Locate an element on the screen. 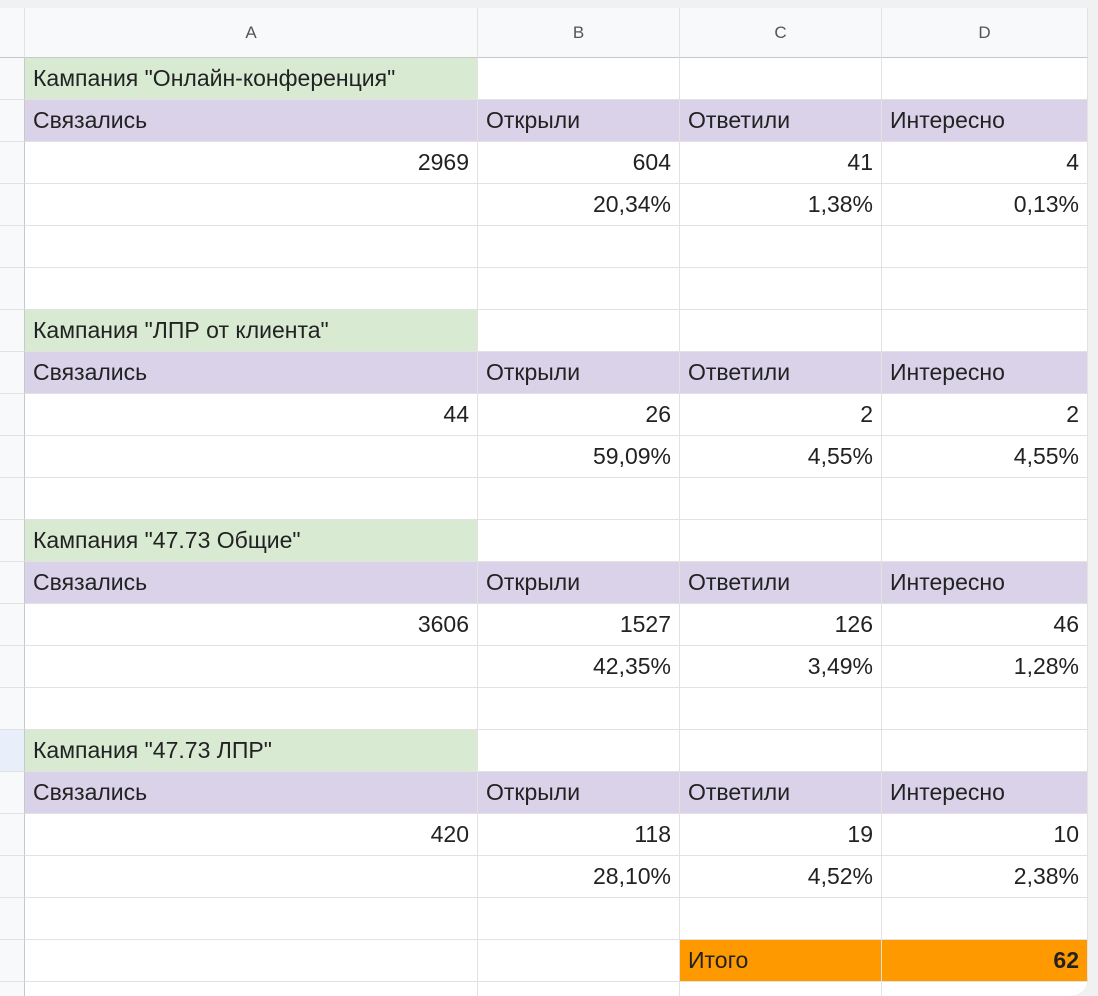 The width and height of the screenshot is (1098, 996). percent-cell: 28,10% is located at coordinates (579, 877).